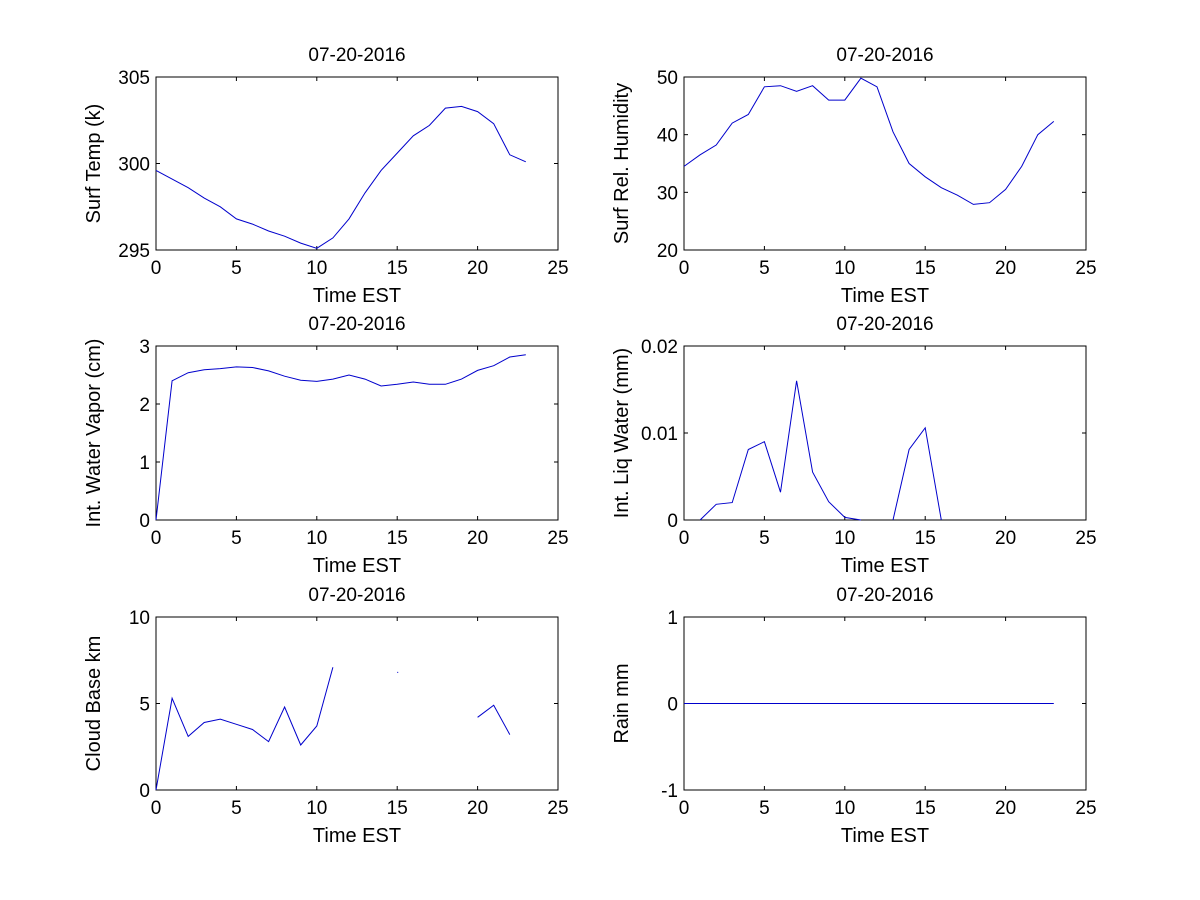 The height and width of the screenshot is (900, 1200). What do you see at coordinates (659, 347) in the screenshot?
I see `y-tick-label: 0.02` at bounding box center [659, 347].